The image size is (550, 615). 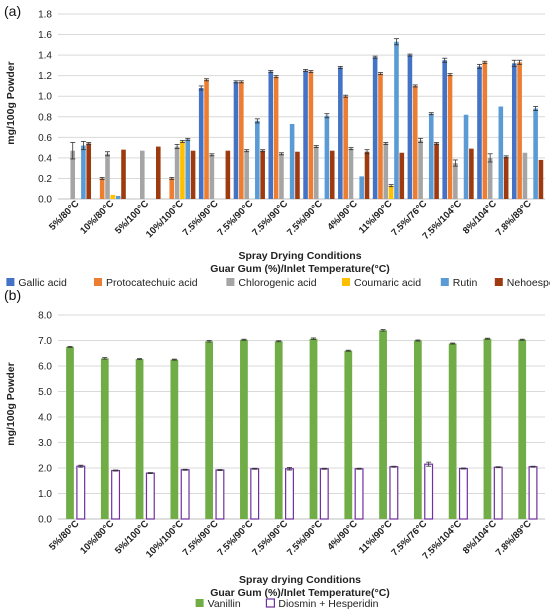 What do you see at coordinates (45, 316) in the screenshot?
I see `y-tick-label: 8.0` at bounding box center [45, 316].